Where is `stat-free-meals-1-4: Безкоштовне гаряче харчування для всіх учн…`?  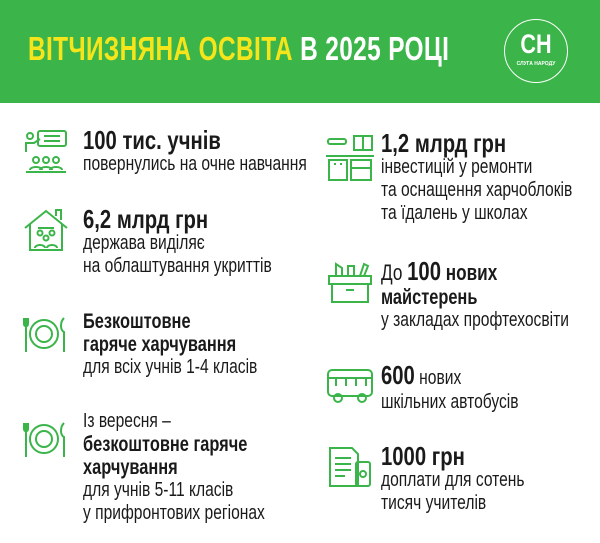 stat-free-meals-1-4: Безкоштовне гаряче харчування для всіх учн… is located at coordinates (170, 344).